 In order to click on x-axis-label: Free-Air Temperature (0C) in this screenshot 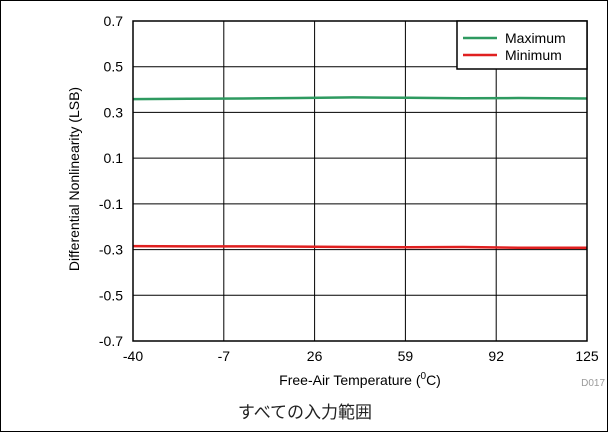, I will do `click(360, 379)`.